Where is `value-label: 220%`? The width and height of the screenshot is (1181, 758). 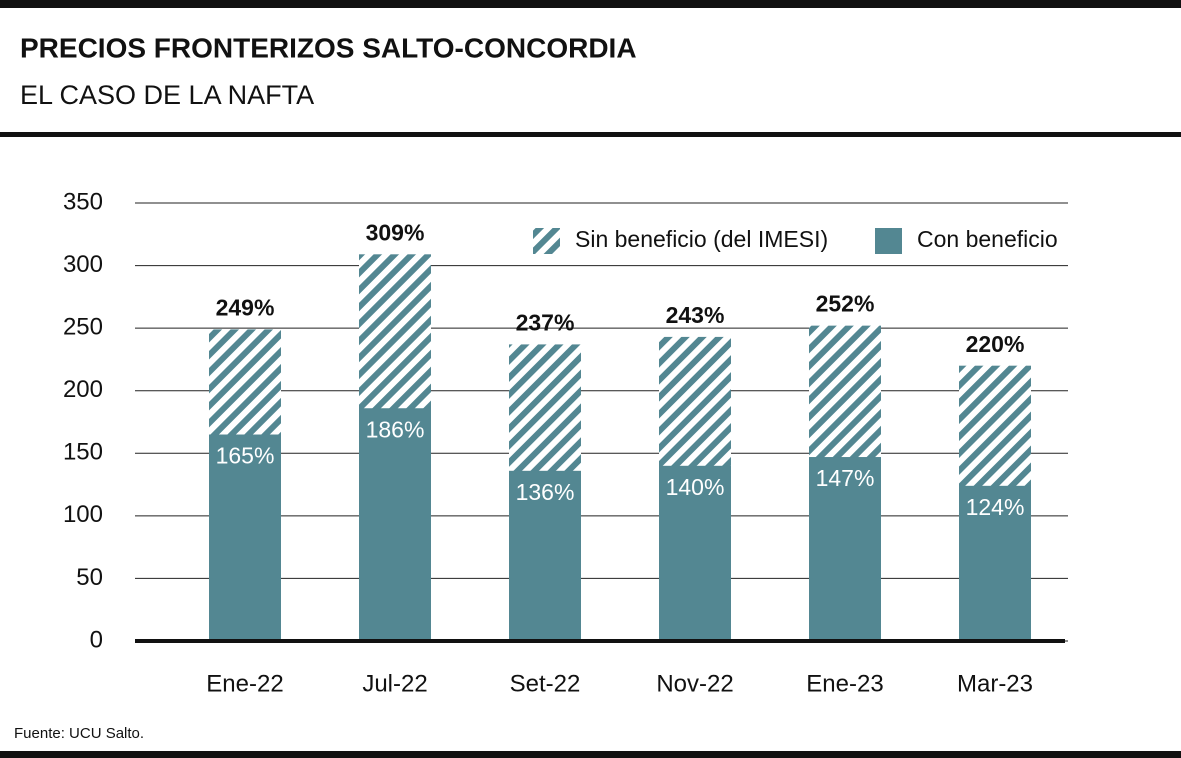
value-label: 220% is located at coordinates (995, 344).